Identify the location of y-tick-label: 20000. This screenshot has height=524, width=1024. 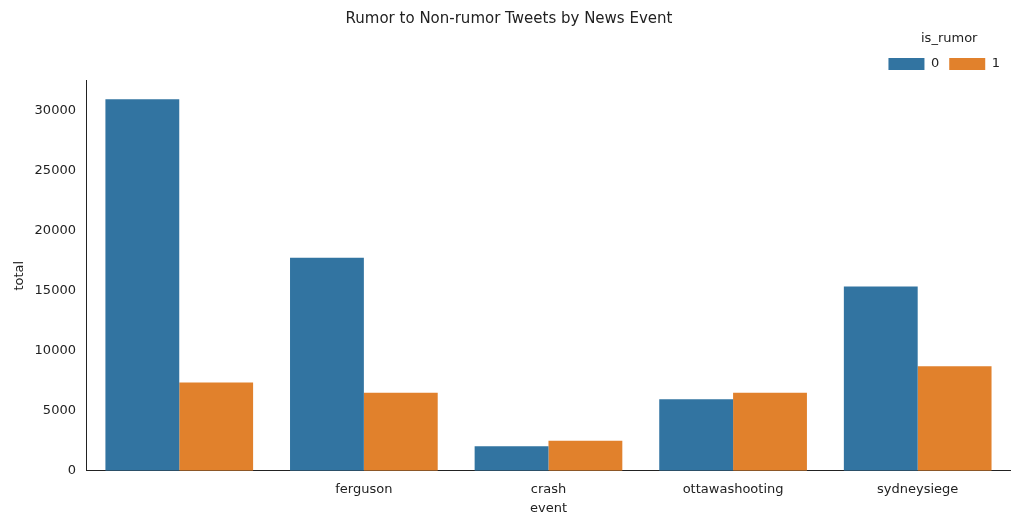
(55, 230).